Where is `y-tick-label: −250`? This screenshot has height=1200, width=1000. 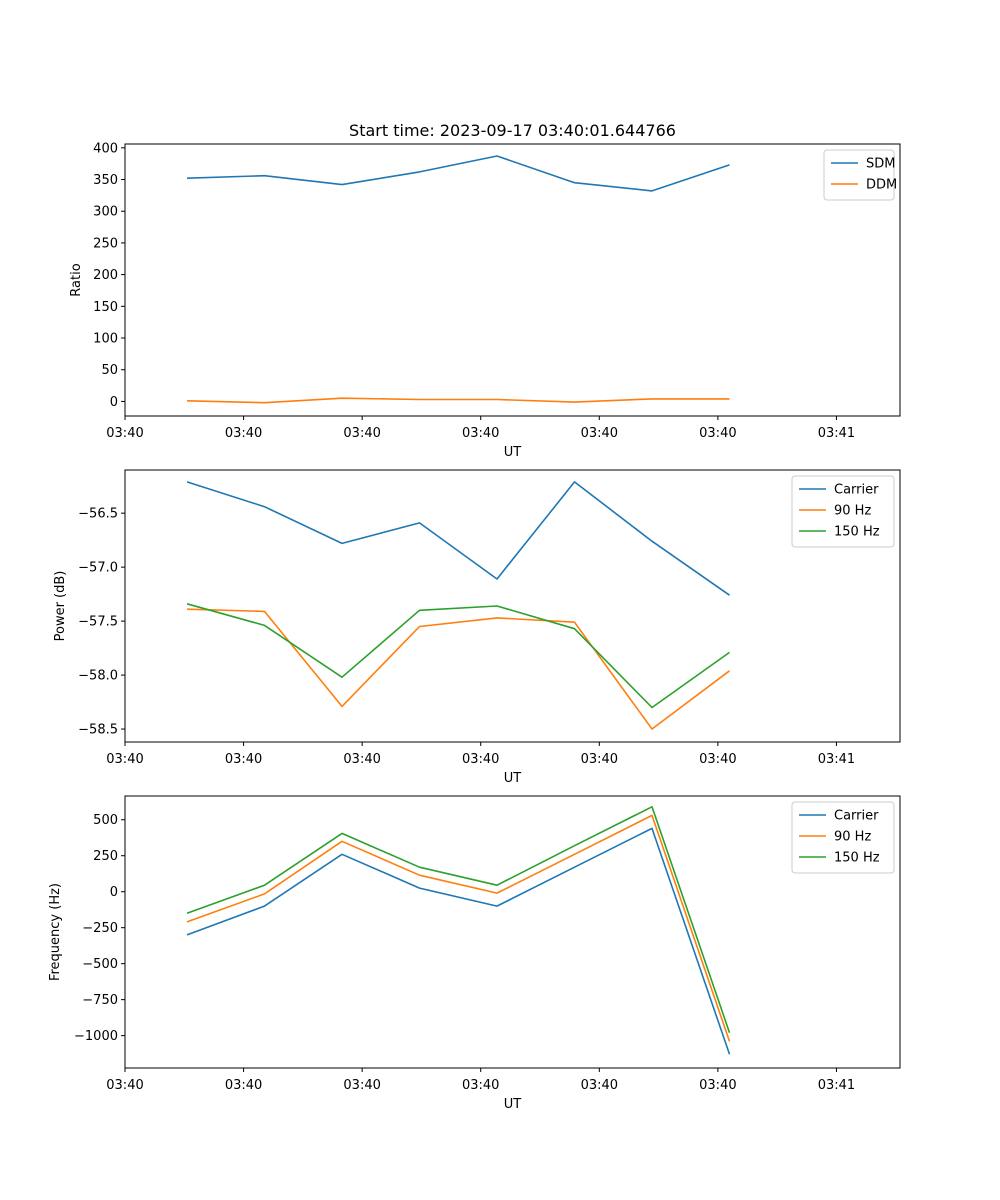
y-tick-label: −250 is located at coordinates (100, 928).